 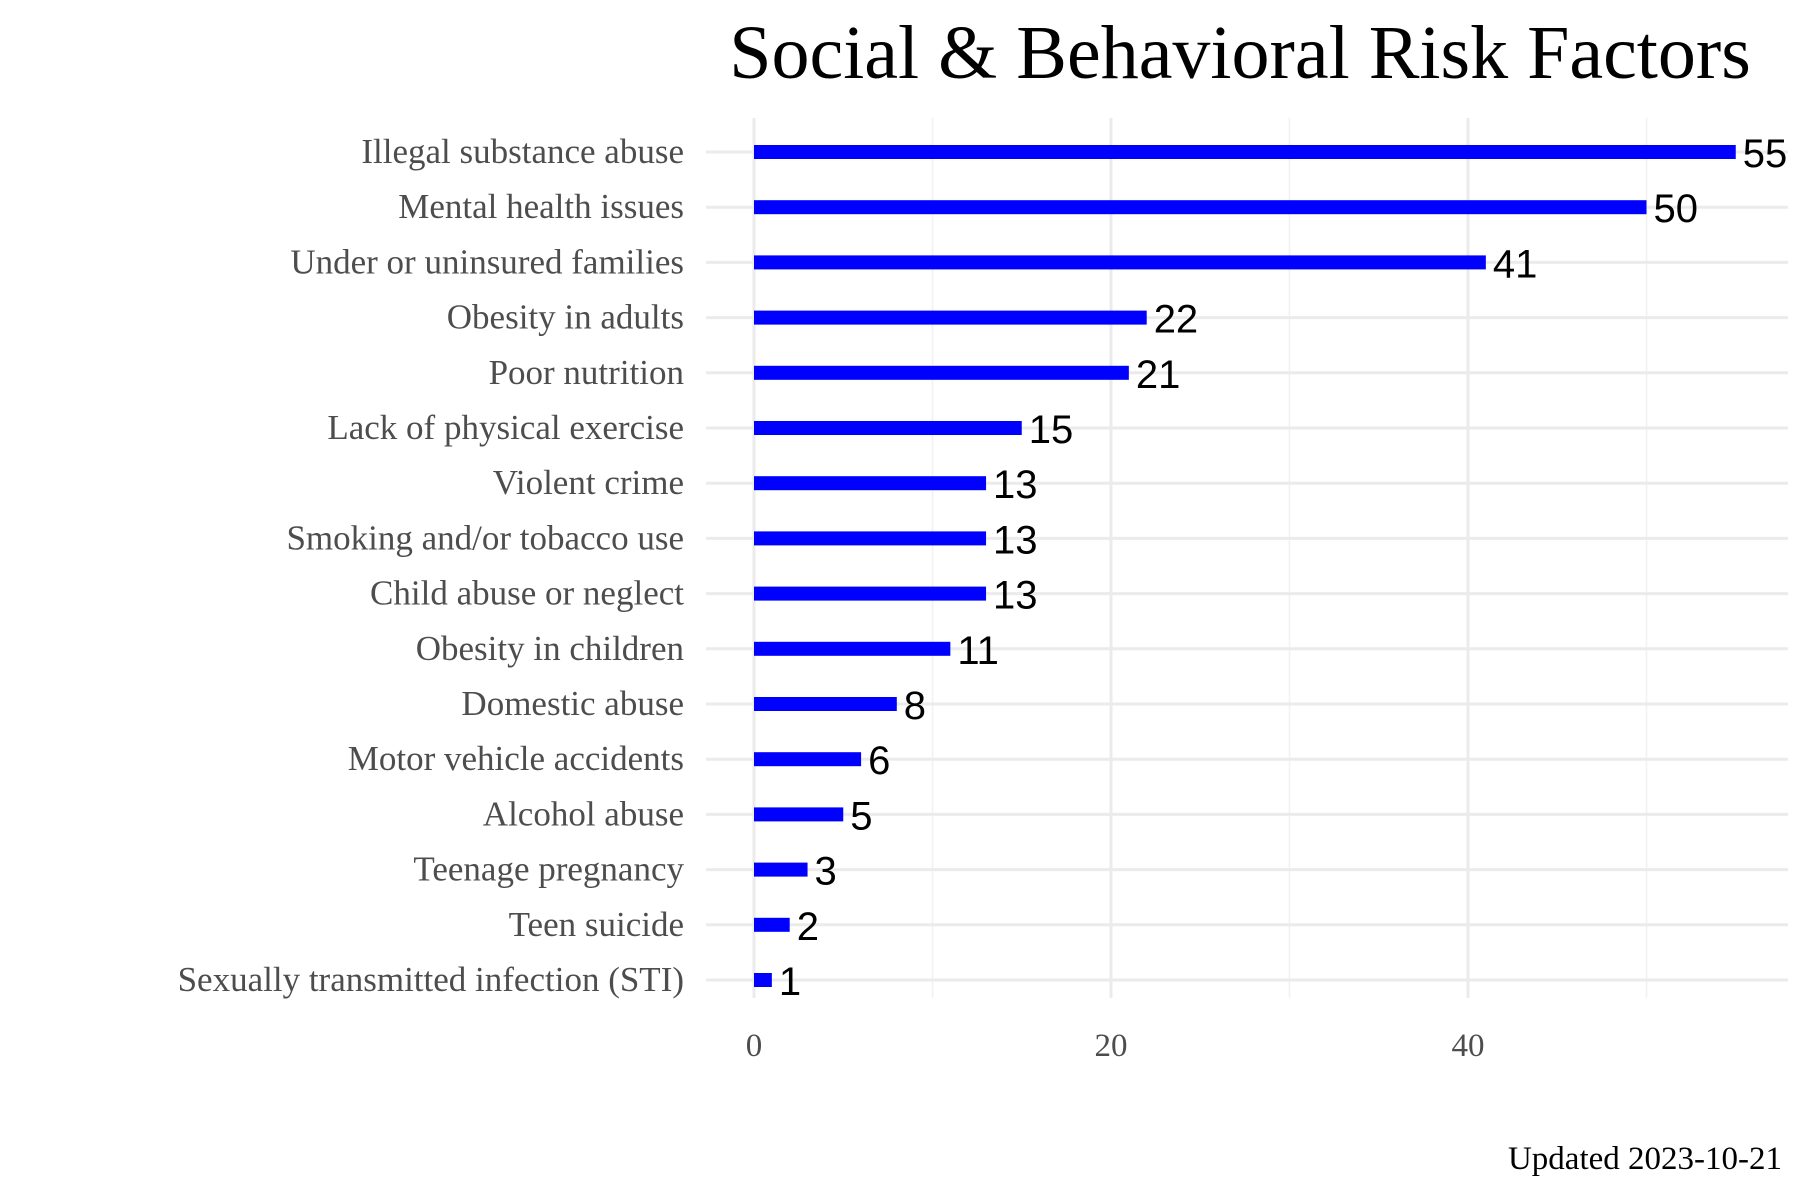 What do you see at coordinates (978, 651) in the screenshot?
I see `data-label: 11` at bounding box center [978, 651].